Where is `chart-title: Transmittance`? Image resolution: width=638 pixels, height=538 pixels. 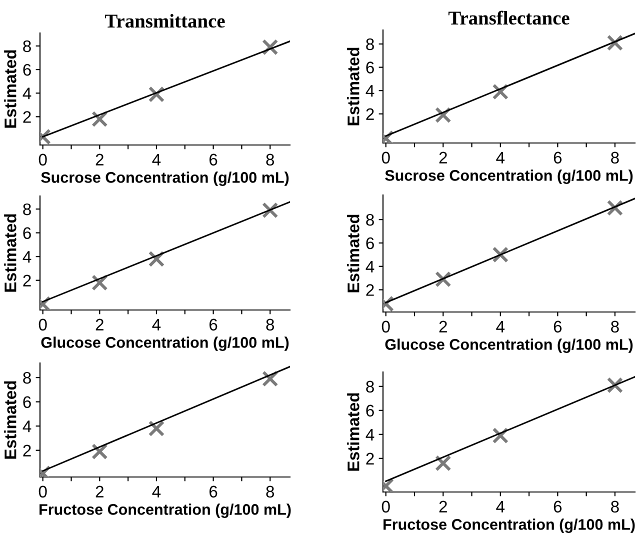 chart-title: Transmittance is located at coordinates (164, 21).